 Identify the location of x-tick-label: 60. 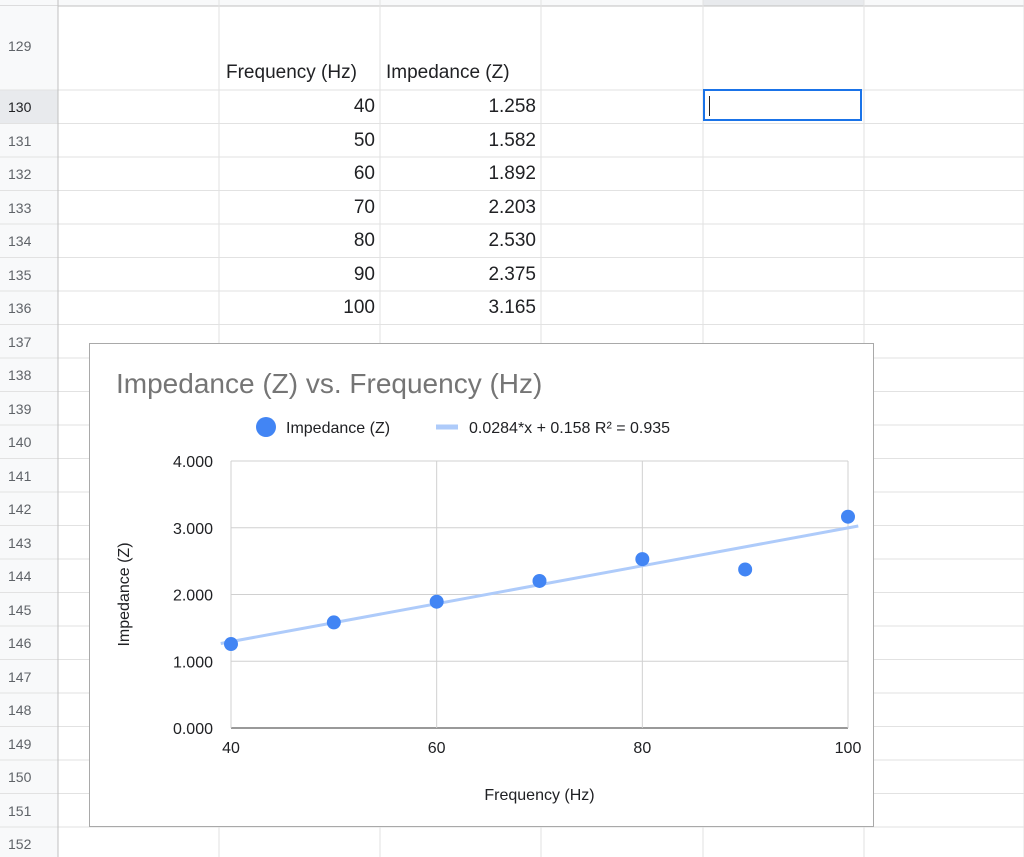
(437, 748).